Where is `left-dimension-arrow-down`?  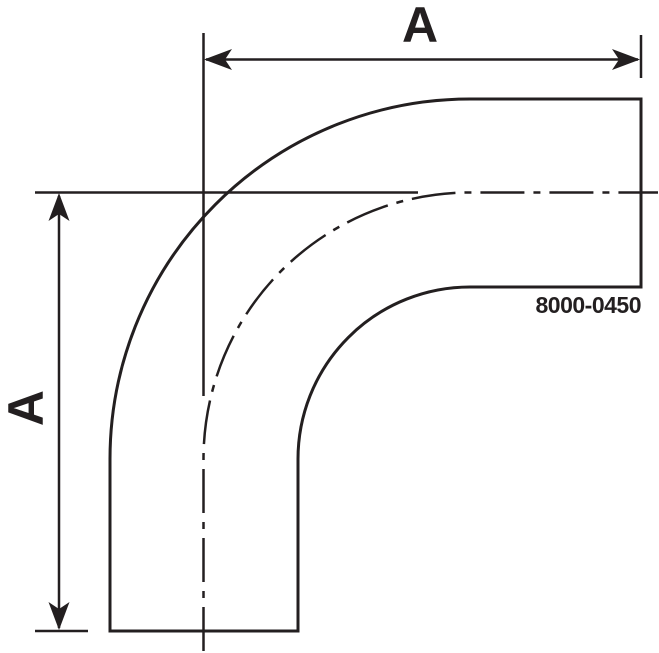 left-dimension-arrow-down is located at coordinates (59, 616).